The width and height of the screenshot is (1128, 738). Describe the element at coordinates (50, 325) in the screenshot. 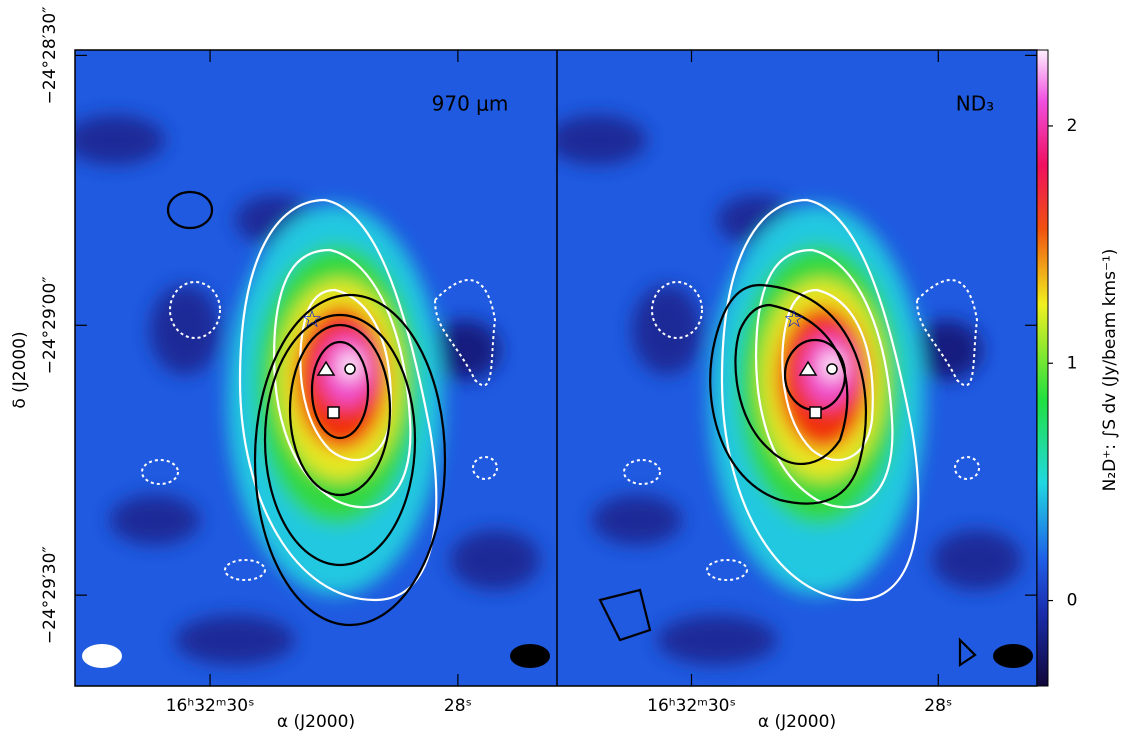

I see `y-tick-label: −24°29′00″` at that location.